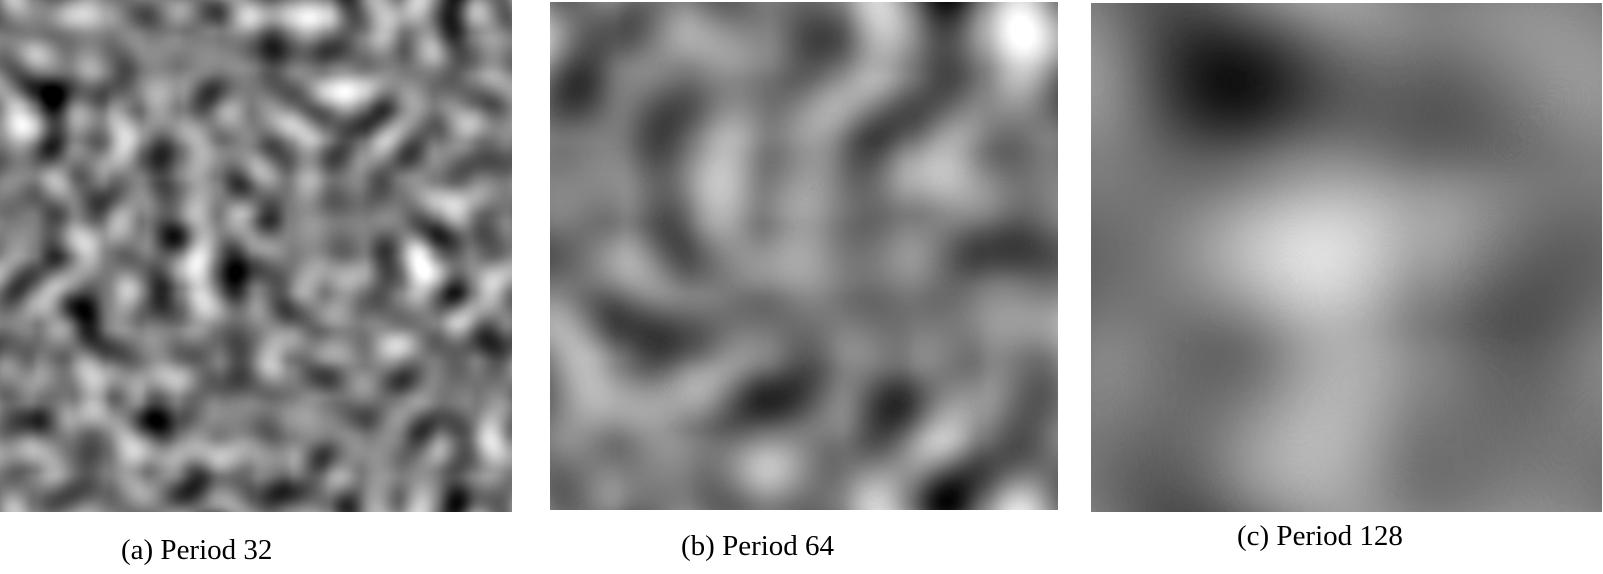 The image size is (1603, 574). What do you see at coordinates (197, 550) in the screenshot?
I see `caption-period-32: (a) Period 32` at bounding box center [197, 550].